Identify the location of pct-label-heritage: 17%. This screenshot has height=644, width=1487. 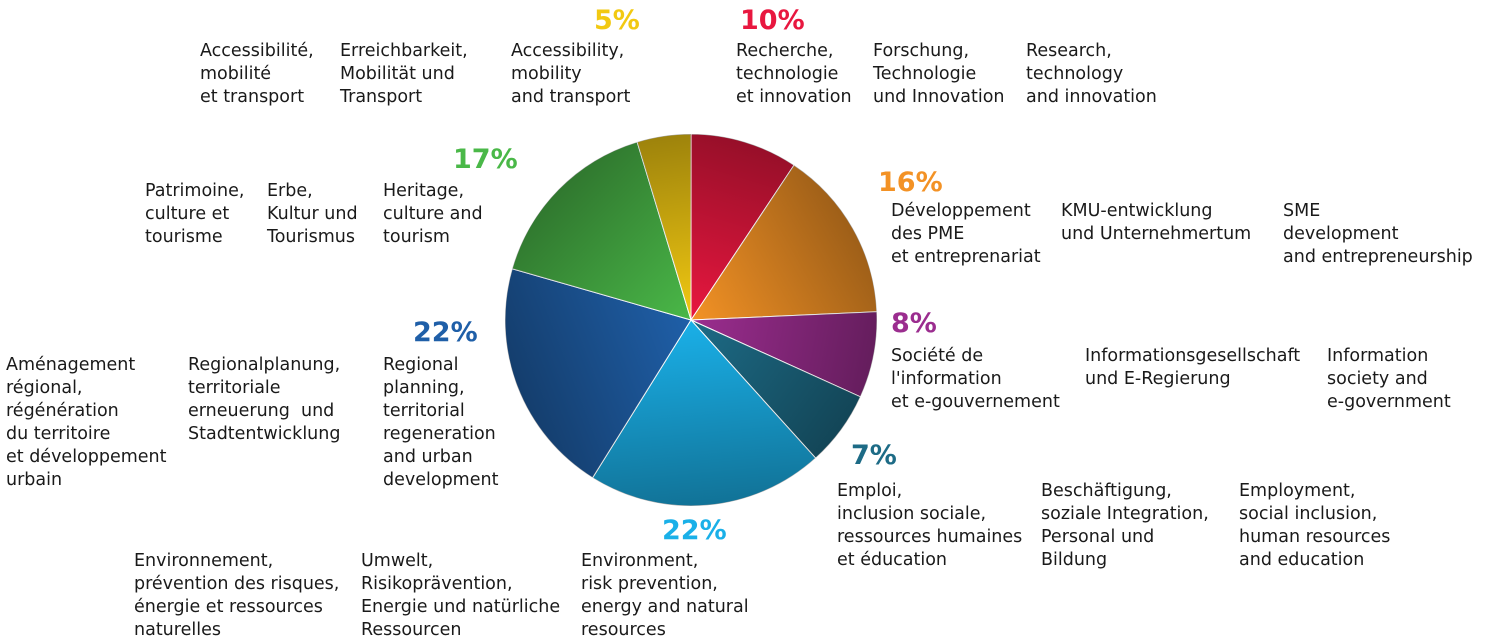
(485, 159).